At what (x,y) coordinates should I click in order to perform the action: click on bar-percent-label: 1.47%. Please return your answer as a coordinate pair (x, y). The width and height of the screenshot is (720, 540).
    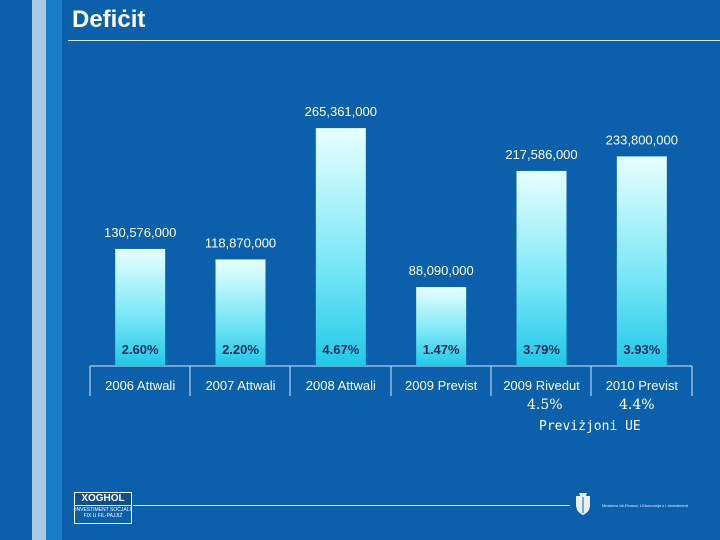
    Looking at the image, I should click on (441, 349).